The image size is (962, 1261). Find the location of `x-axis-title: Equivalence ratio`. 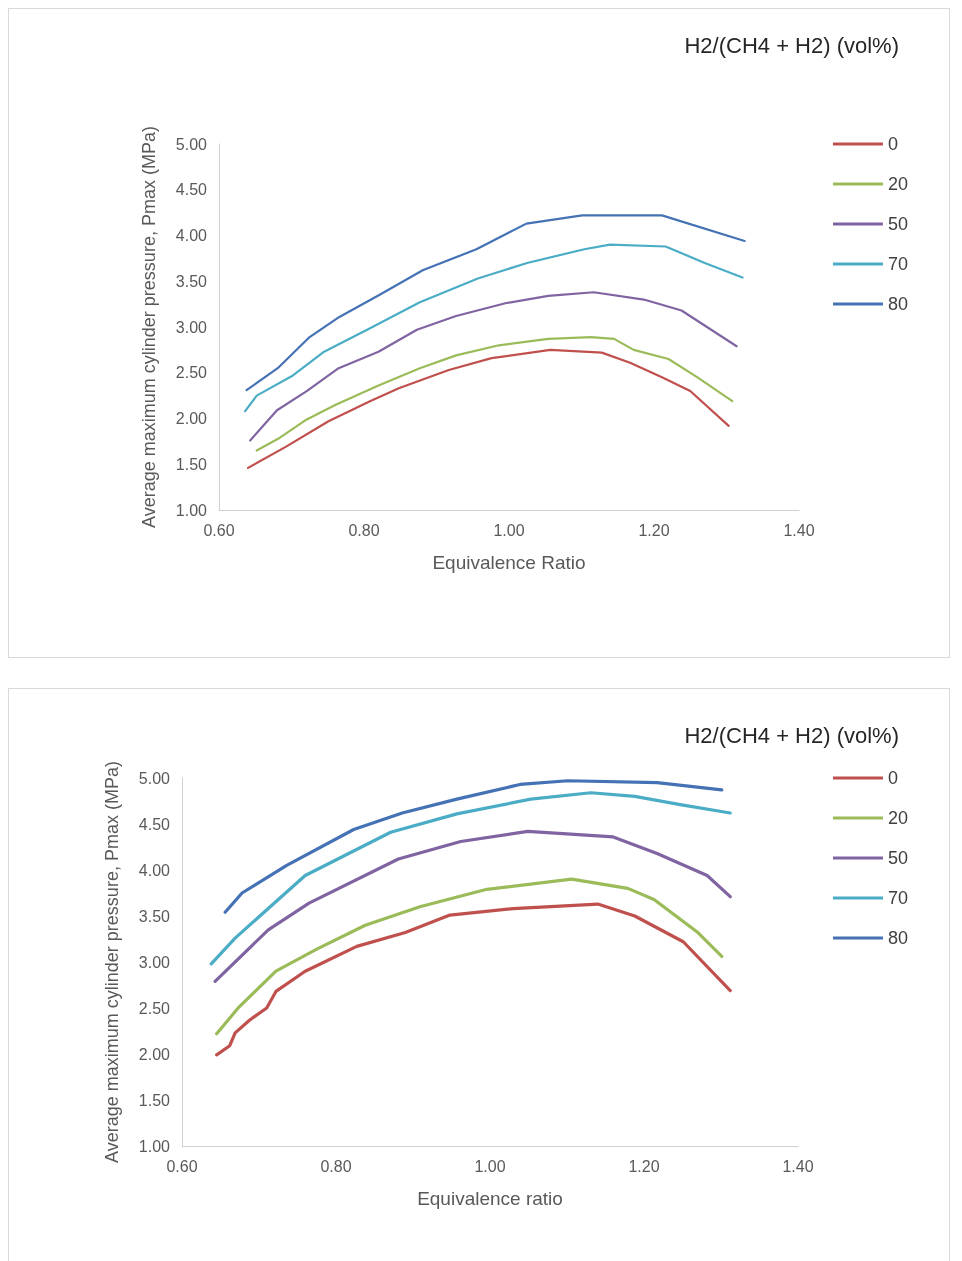

x-axis-title: Equivalence ratio is located at coordinates (490, 1198).